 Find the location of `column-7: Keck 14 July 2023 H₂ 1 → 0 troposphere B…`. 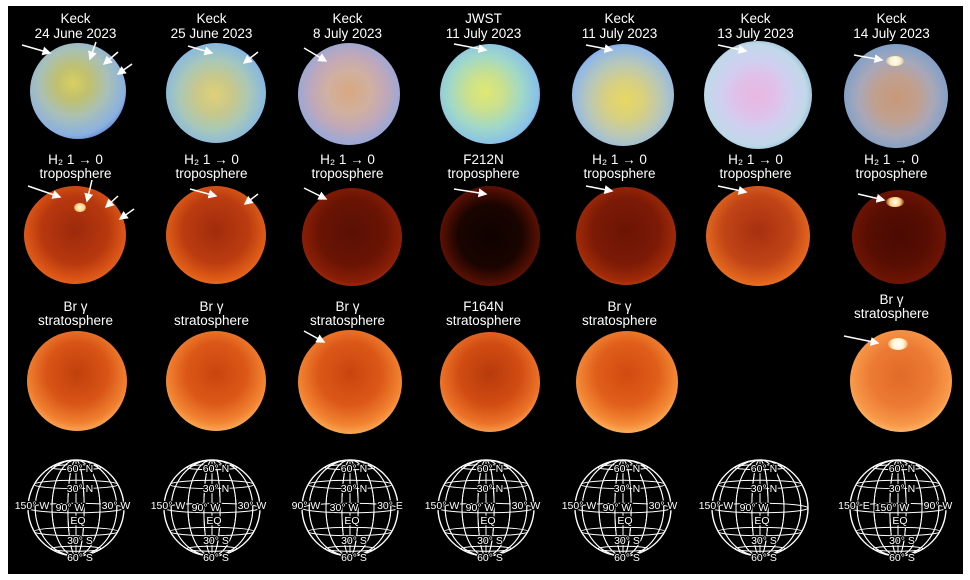

column-7: Keck 14 July 2023 H₂ 1 → 0 troposphere B… is located at coordinates (891, 290).